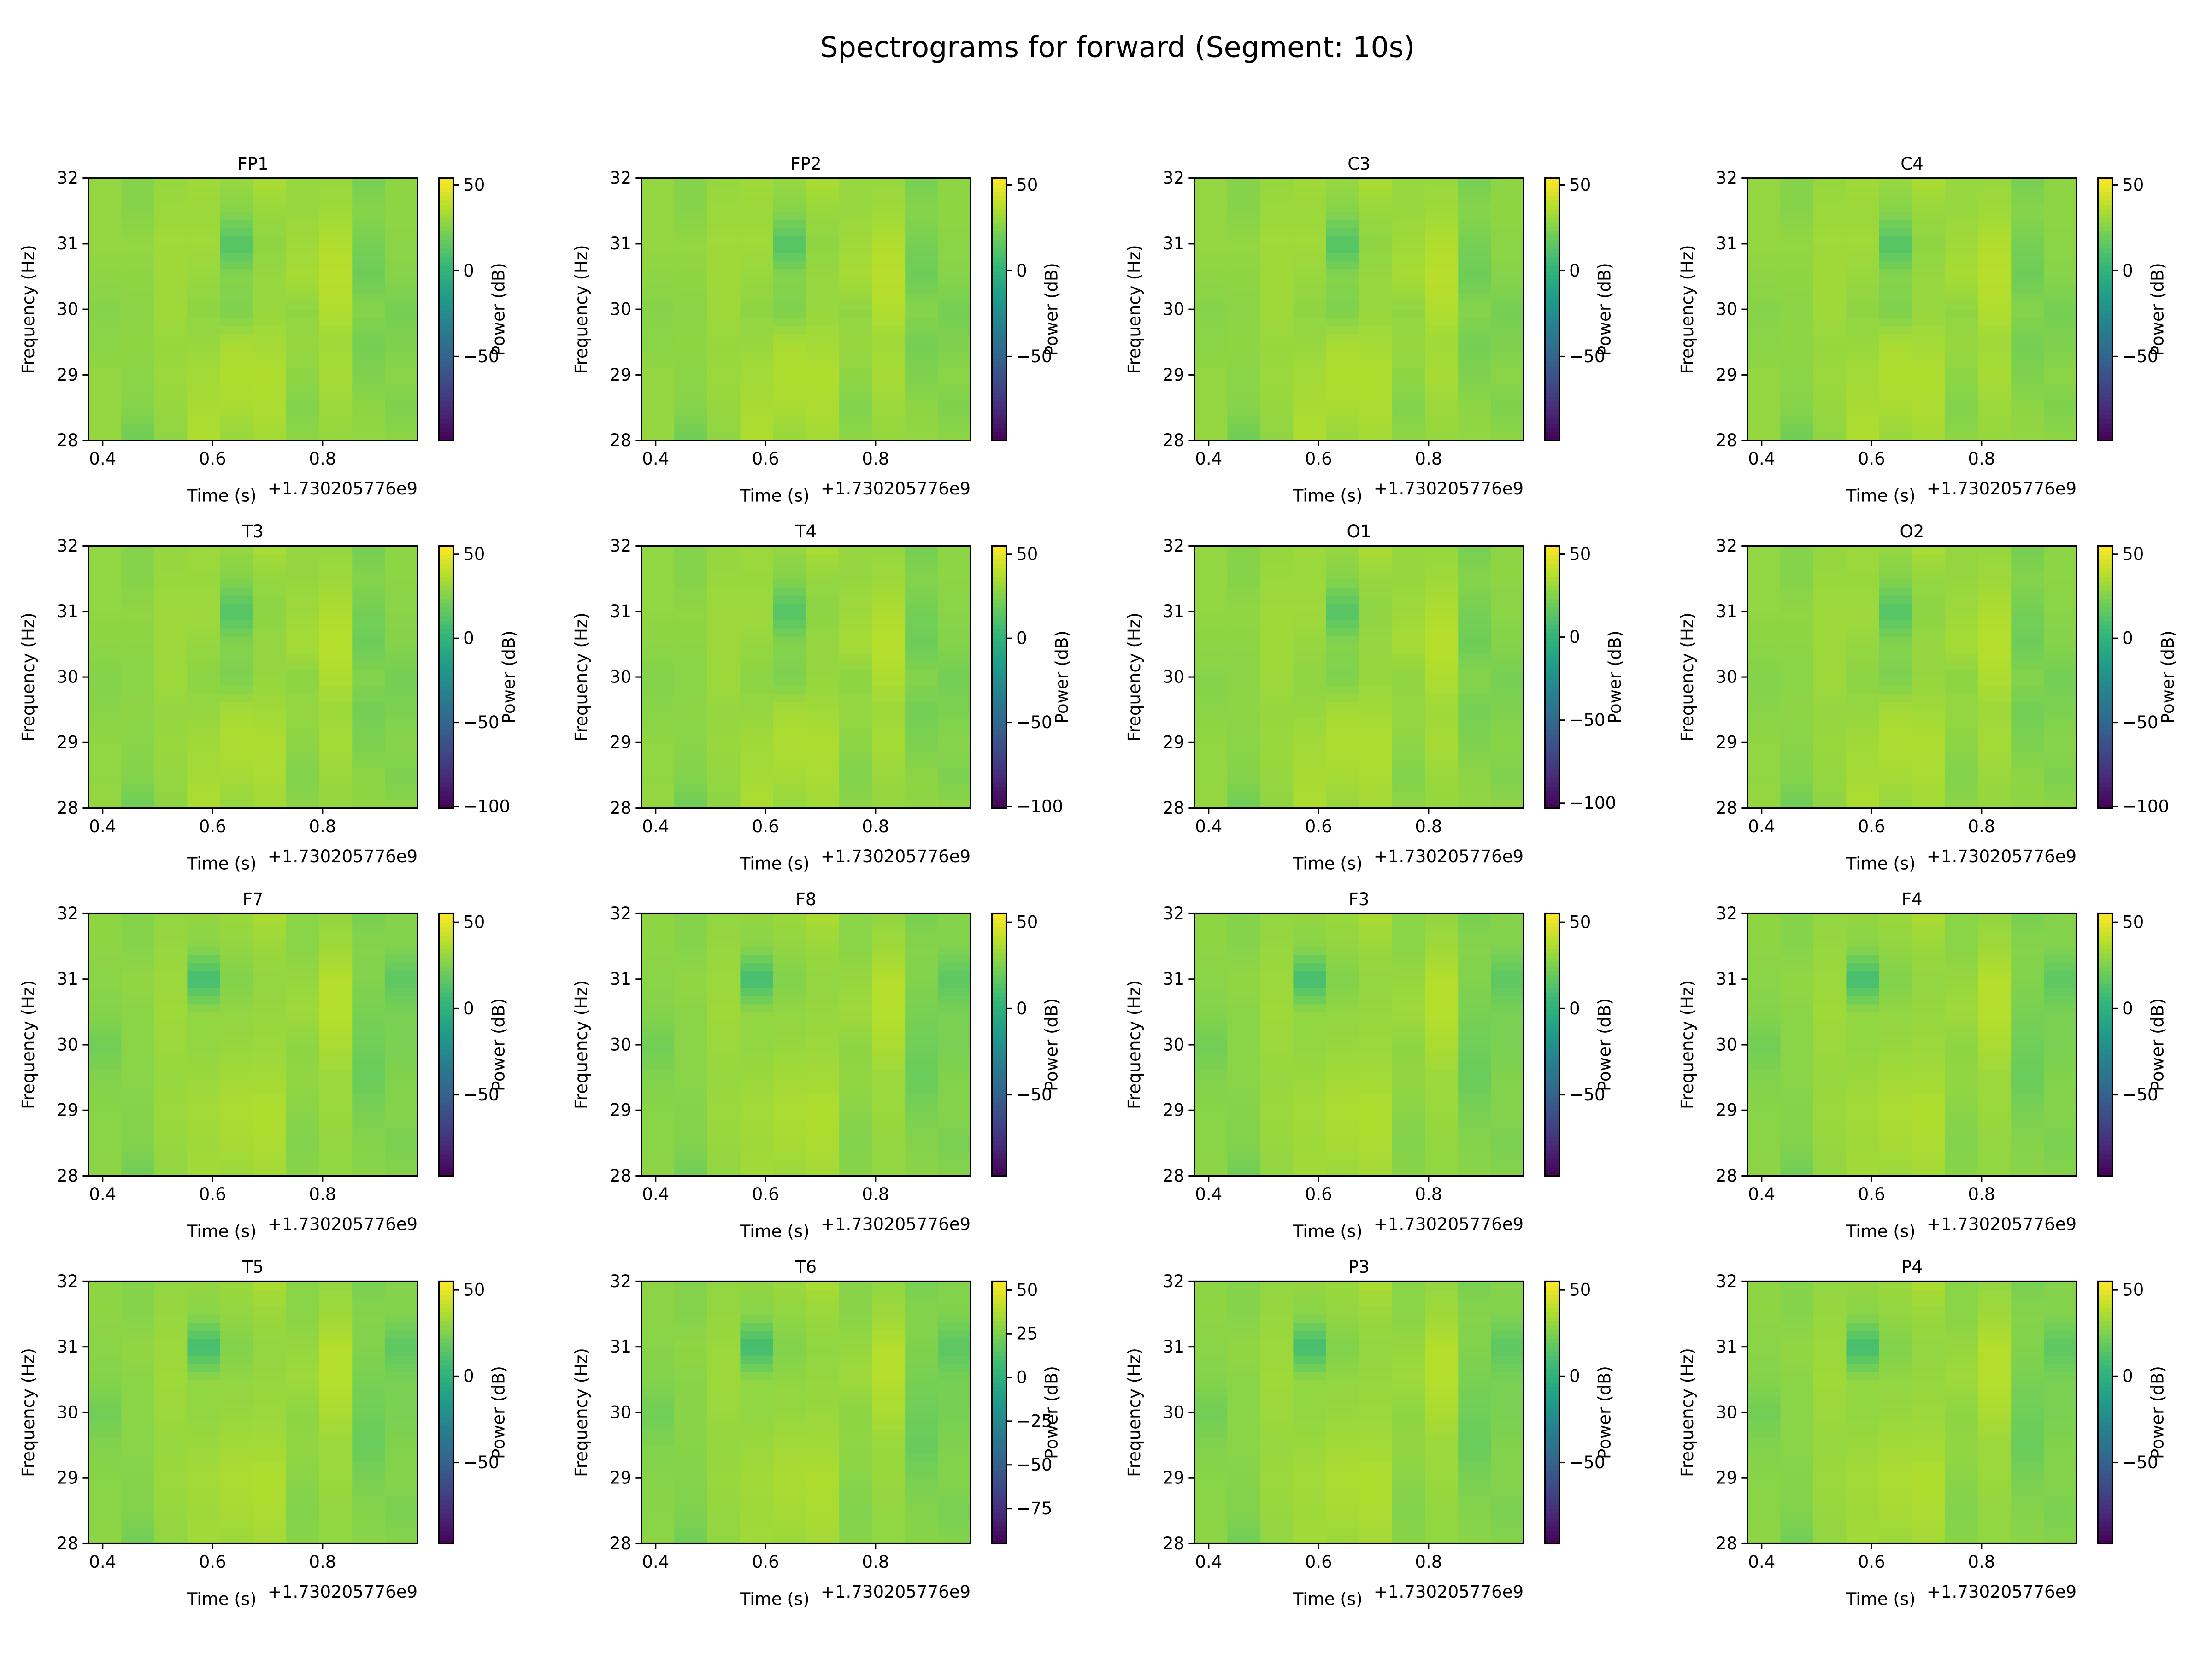 The image size is (2212, 1659). I want to click on subplot-title: O1, so click(1359, 531).